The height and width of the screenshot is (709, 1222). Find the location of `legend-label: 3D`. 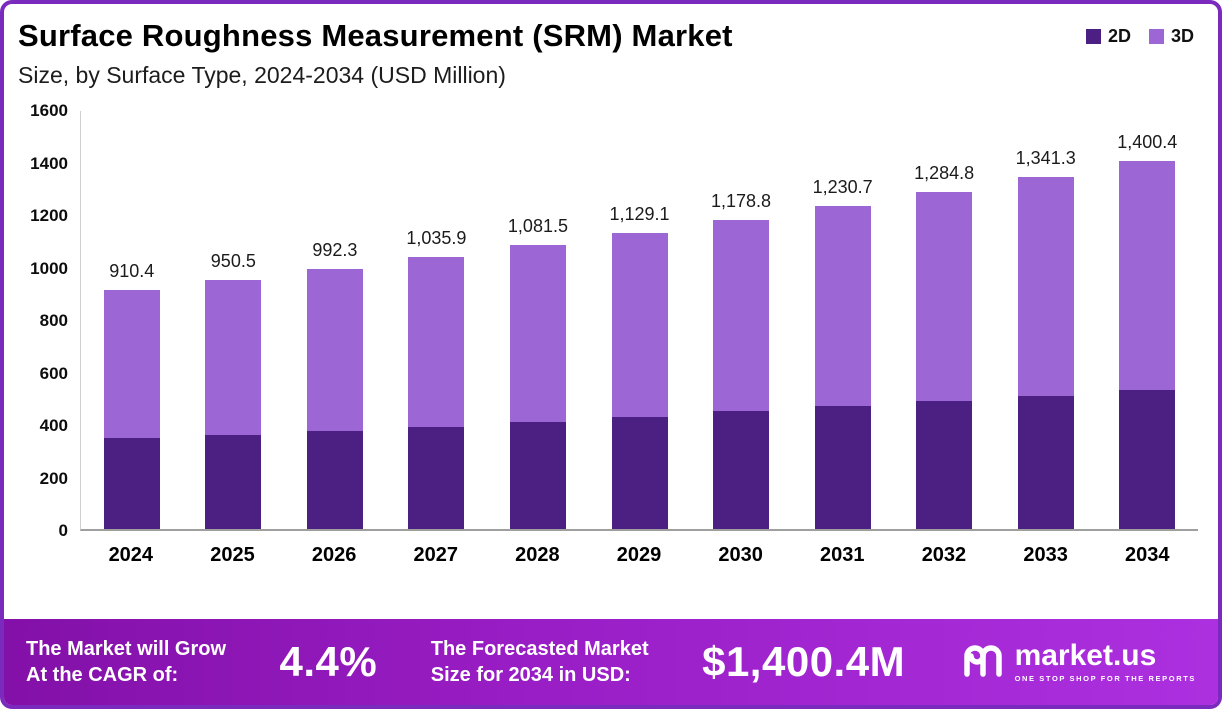

legend-label: 3D is located at coordinates (1182, 36).